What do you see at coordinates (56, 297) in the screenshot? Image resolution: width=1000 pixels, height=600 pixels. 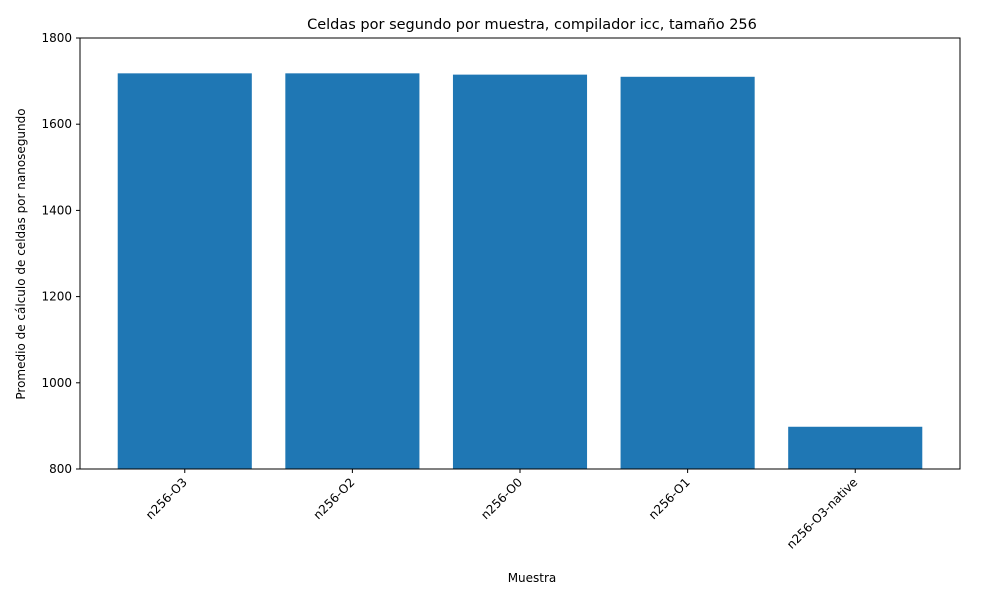 I see `y-tick-label: 1200` at bounding box center [56, 297].